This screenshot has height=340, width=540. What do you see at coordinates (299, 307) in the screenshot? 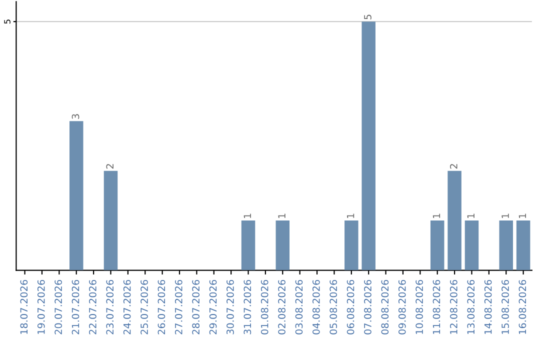
I see `x-tick-label: 03.08.2026` at bounding box center [299, 307].